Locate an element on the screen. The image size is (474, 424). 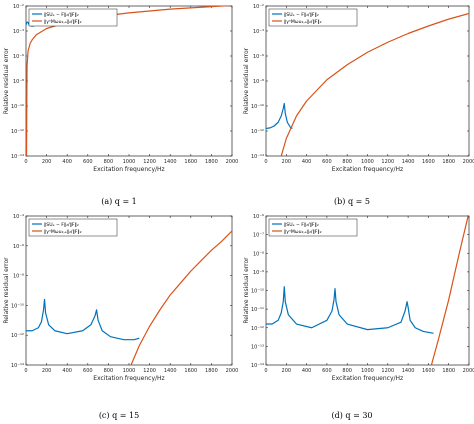
subfigure-caption: (a) q = 1 is located at coordinates (119, 201).